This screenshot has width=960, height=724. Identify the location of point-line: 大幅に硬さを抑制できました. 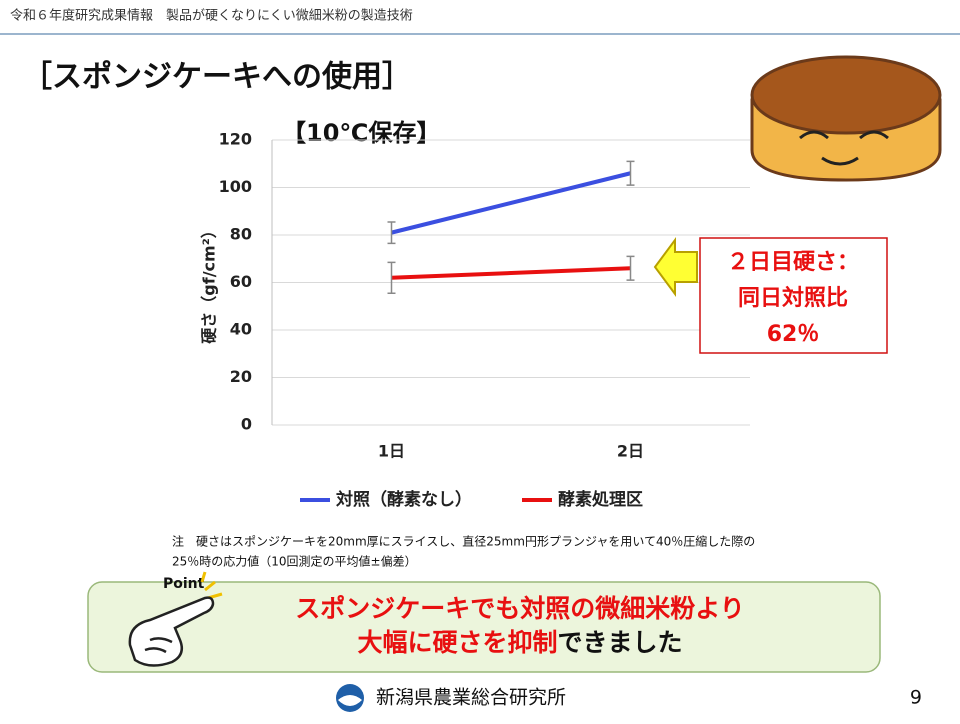
(519, 642).